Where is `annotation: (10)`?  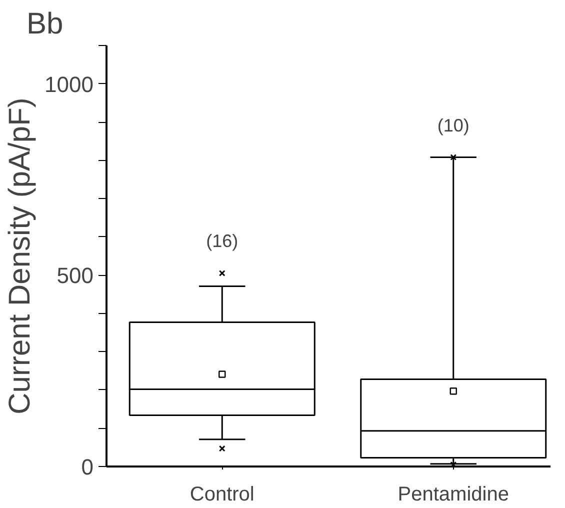
annotation: (10) is located at coordinates (453, 125).